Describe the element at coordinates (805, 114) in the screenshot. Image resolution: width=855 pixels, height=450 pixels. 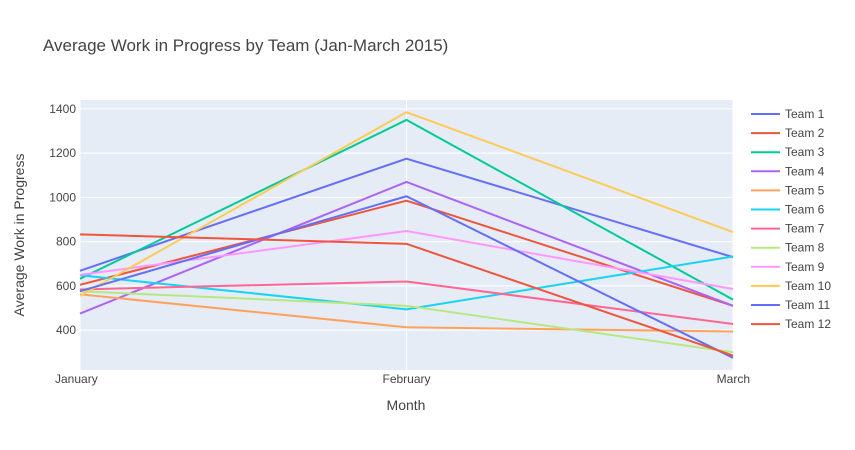
I see `legend-label: Team 1` at that location.